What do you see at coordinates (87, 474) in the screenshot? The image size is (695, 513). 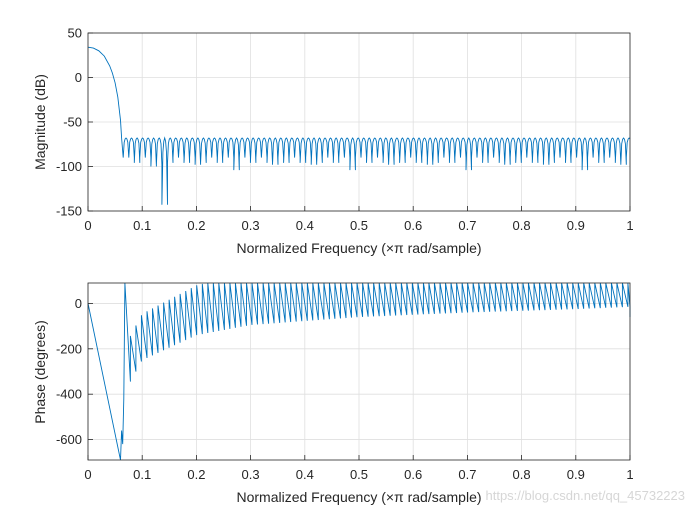 I see `phase-x-tick-label: 0` at bounding box center [87, 474].